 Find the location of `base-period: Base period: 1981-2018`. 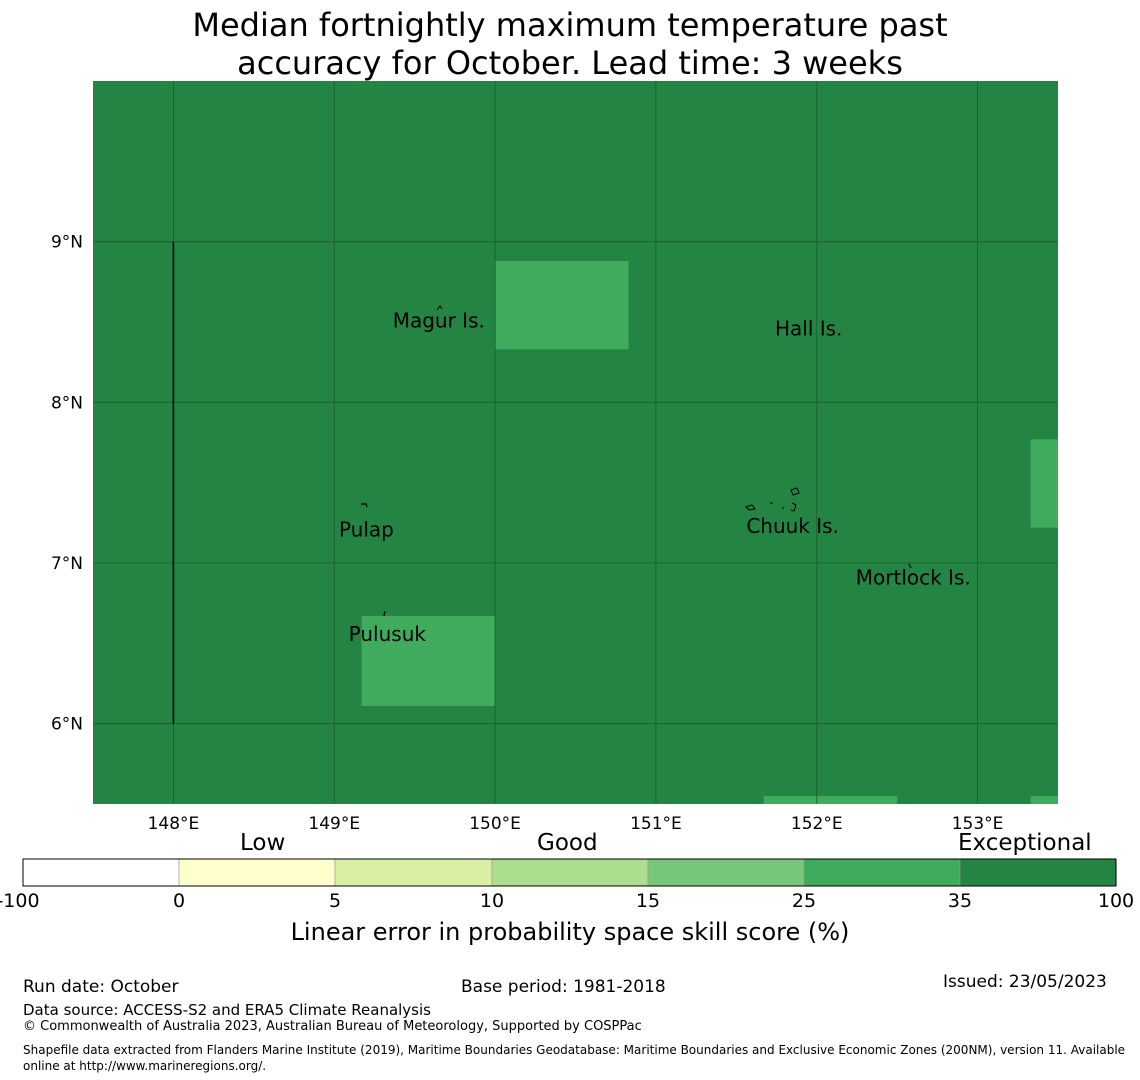

base-period: Base period: 1981-2018 is located at coordinates (563, 987).